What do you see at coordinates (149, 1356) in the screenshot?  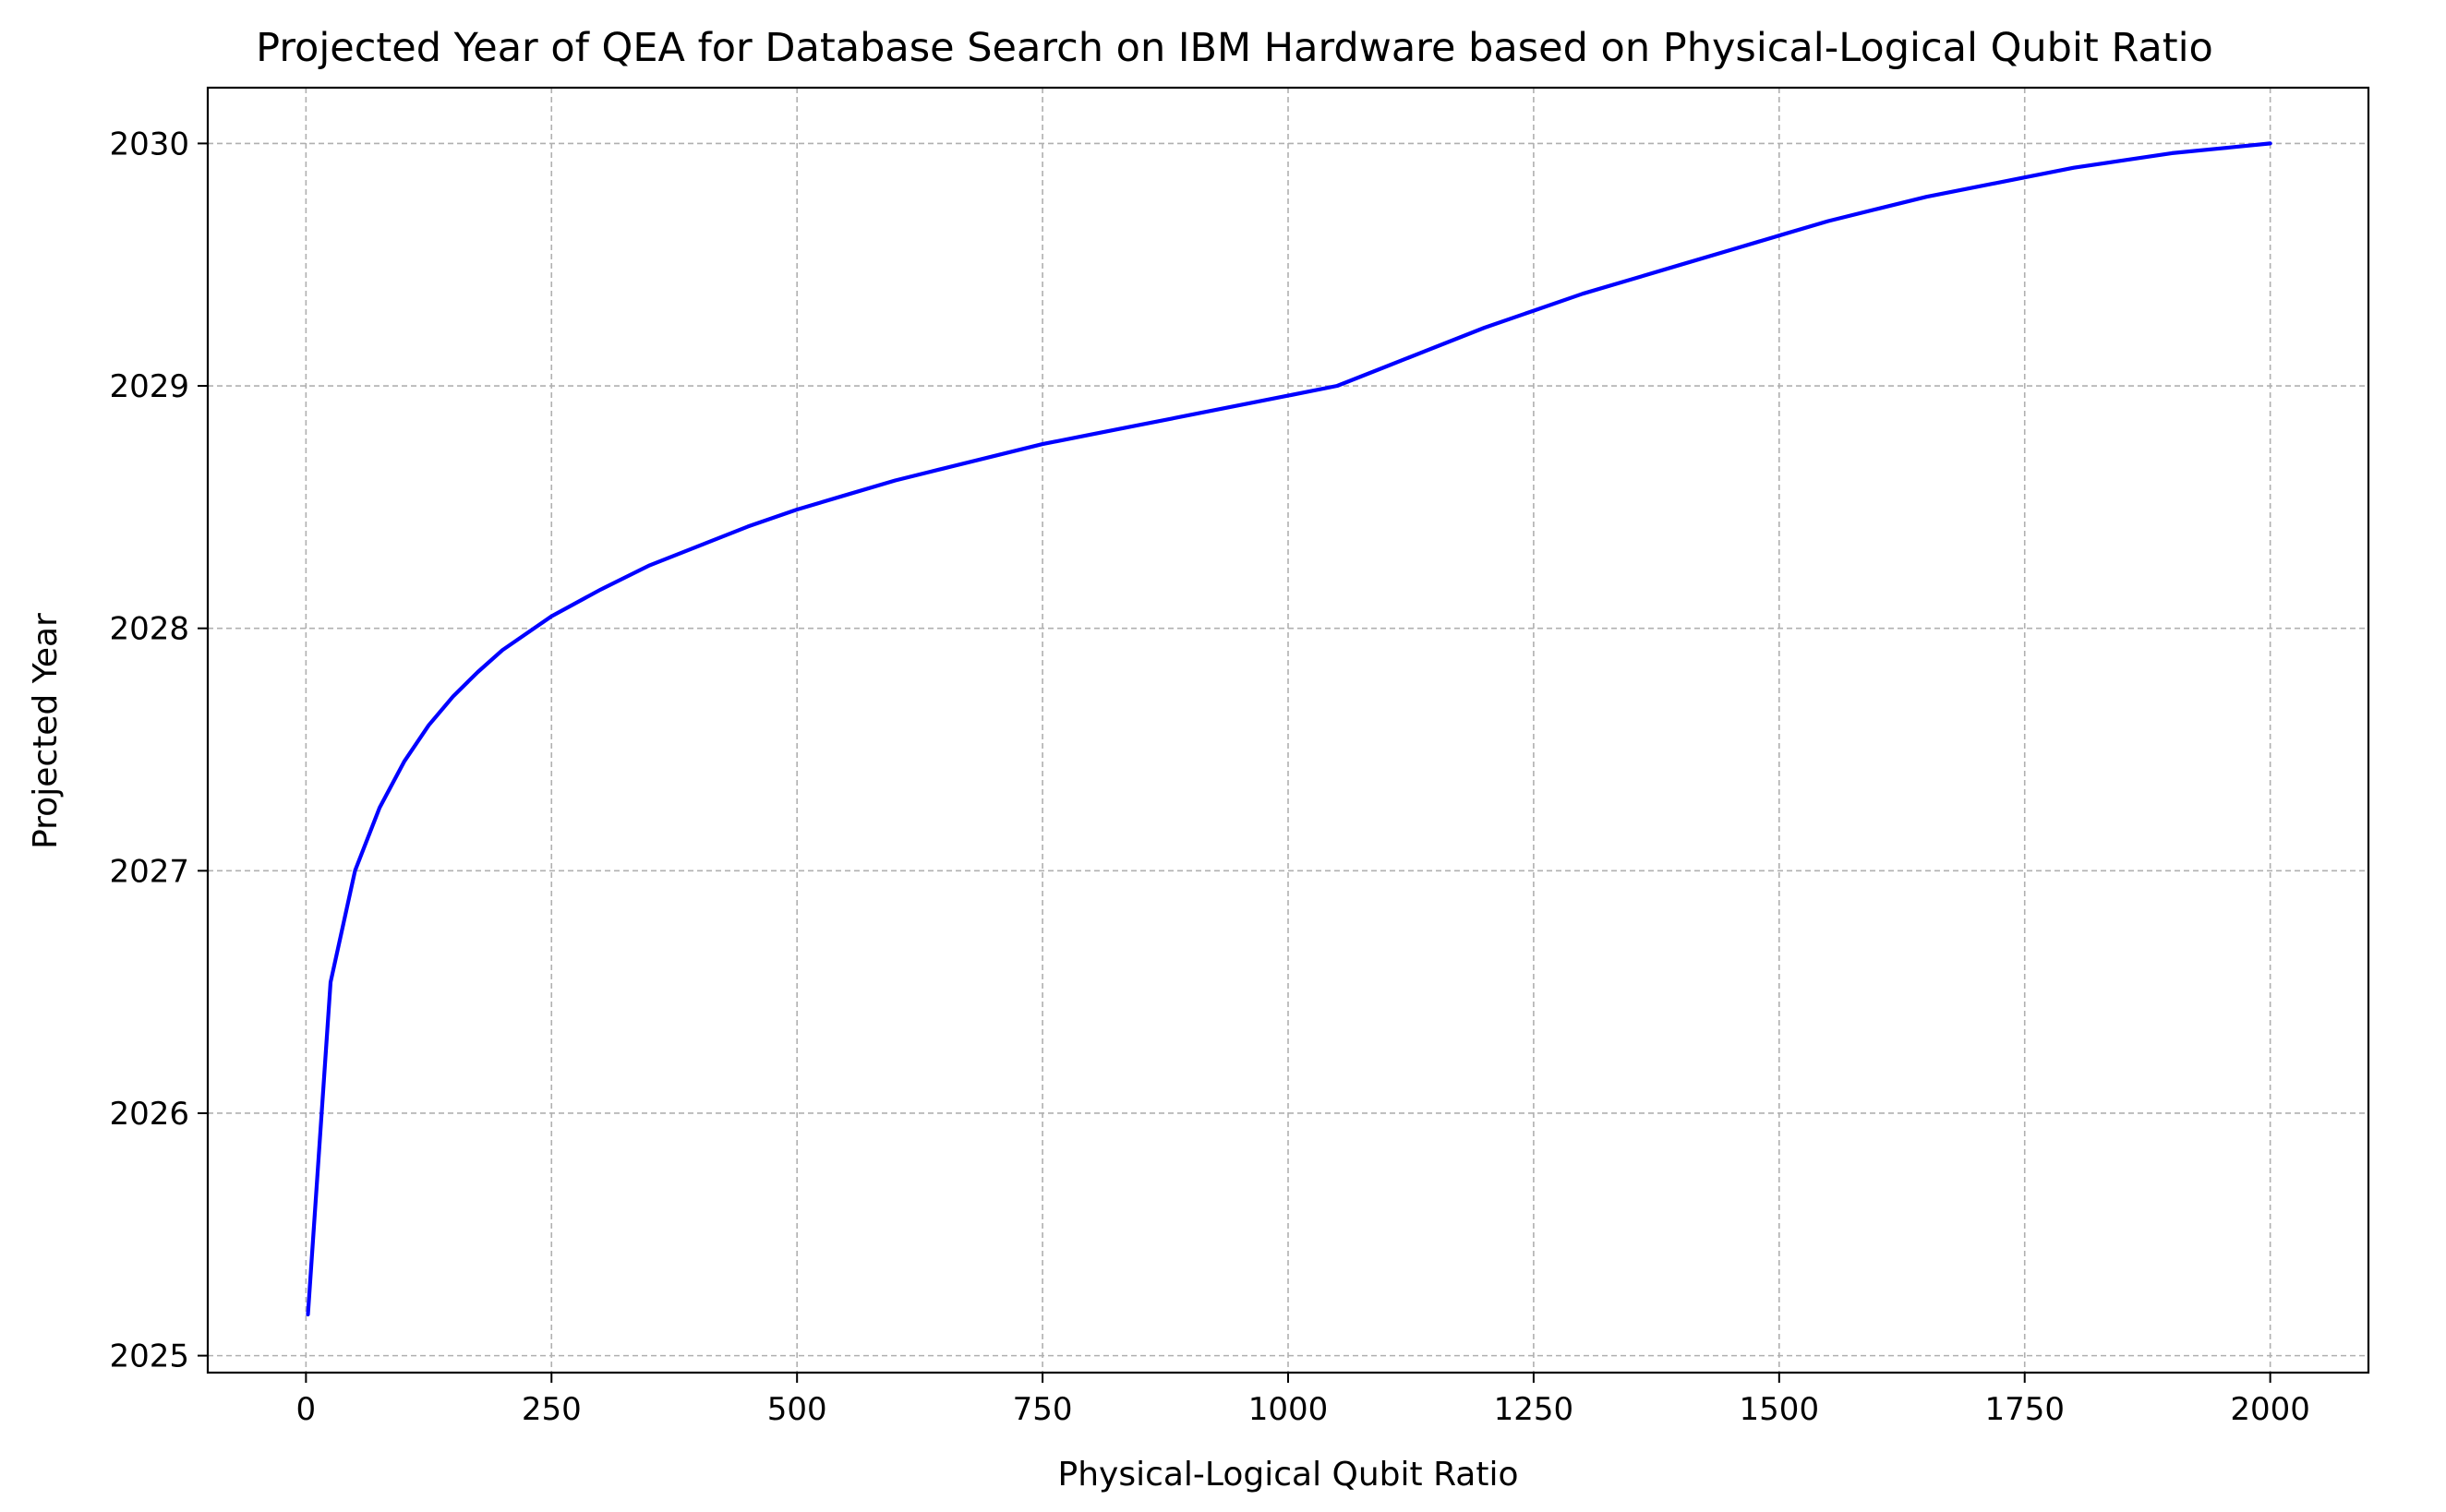 I see `y-tick-label: 2025` at bounding box center [149, 1356].